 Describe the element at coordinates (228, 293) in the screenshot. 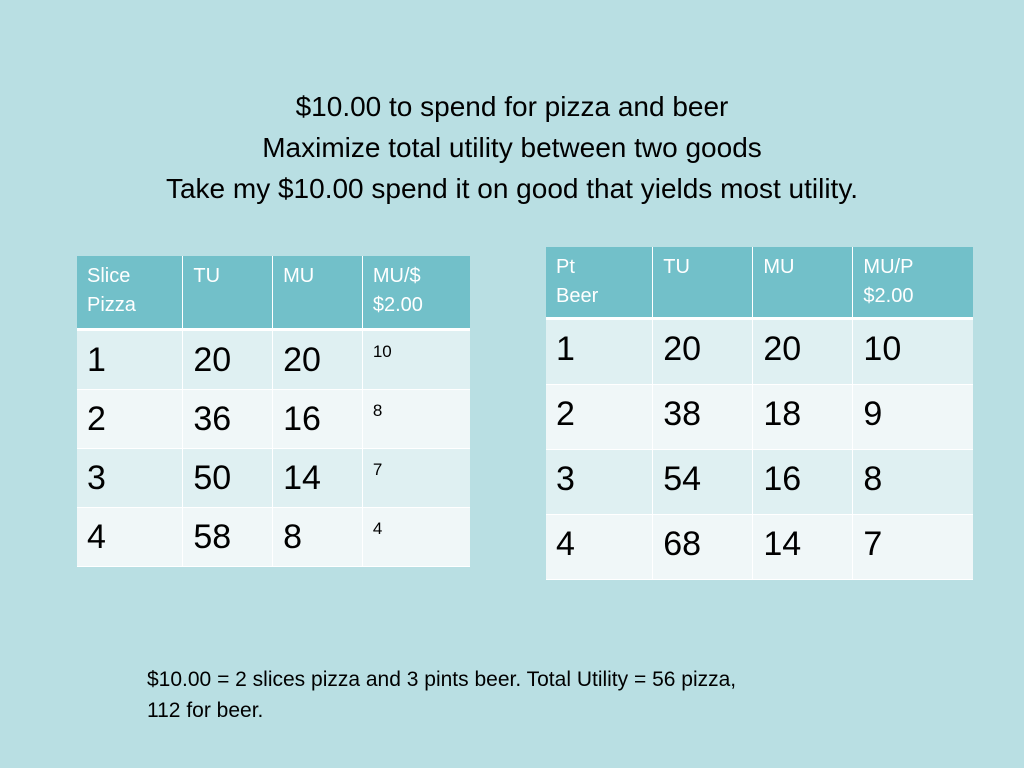

I see `pizza-header-tu: TU` at that location.